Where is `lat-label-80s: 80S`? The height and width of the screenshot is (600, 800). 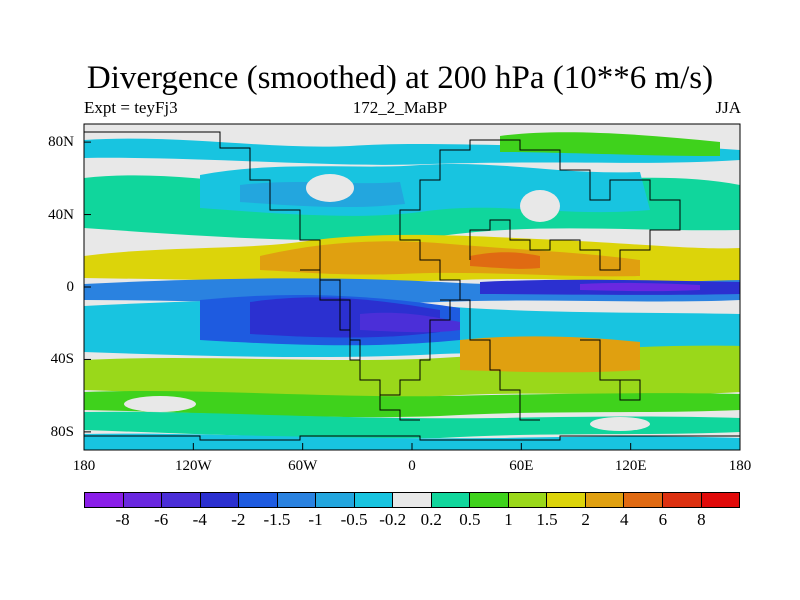
lat-label-80s: 80S is located at coordinates (62, 431).